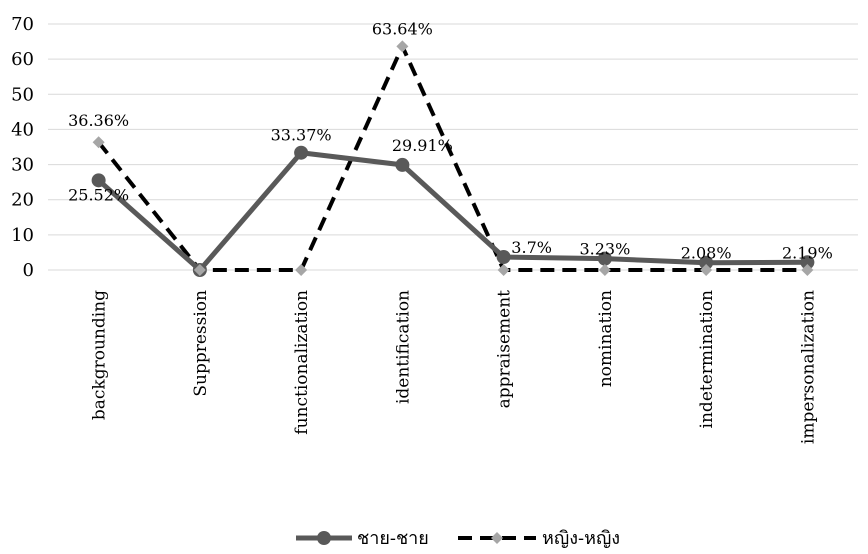  What do you see at coordinates (706, 253) in the screenshot?
I see `data-label: 2.08%` at bounding box center [706, 253].